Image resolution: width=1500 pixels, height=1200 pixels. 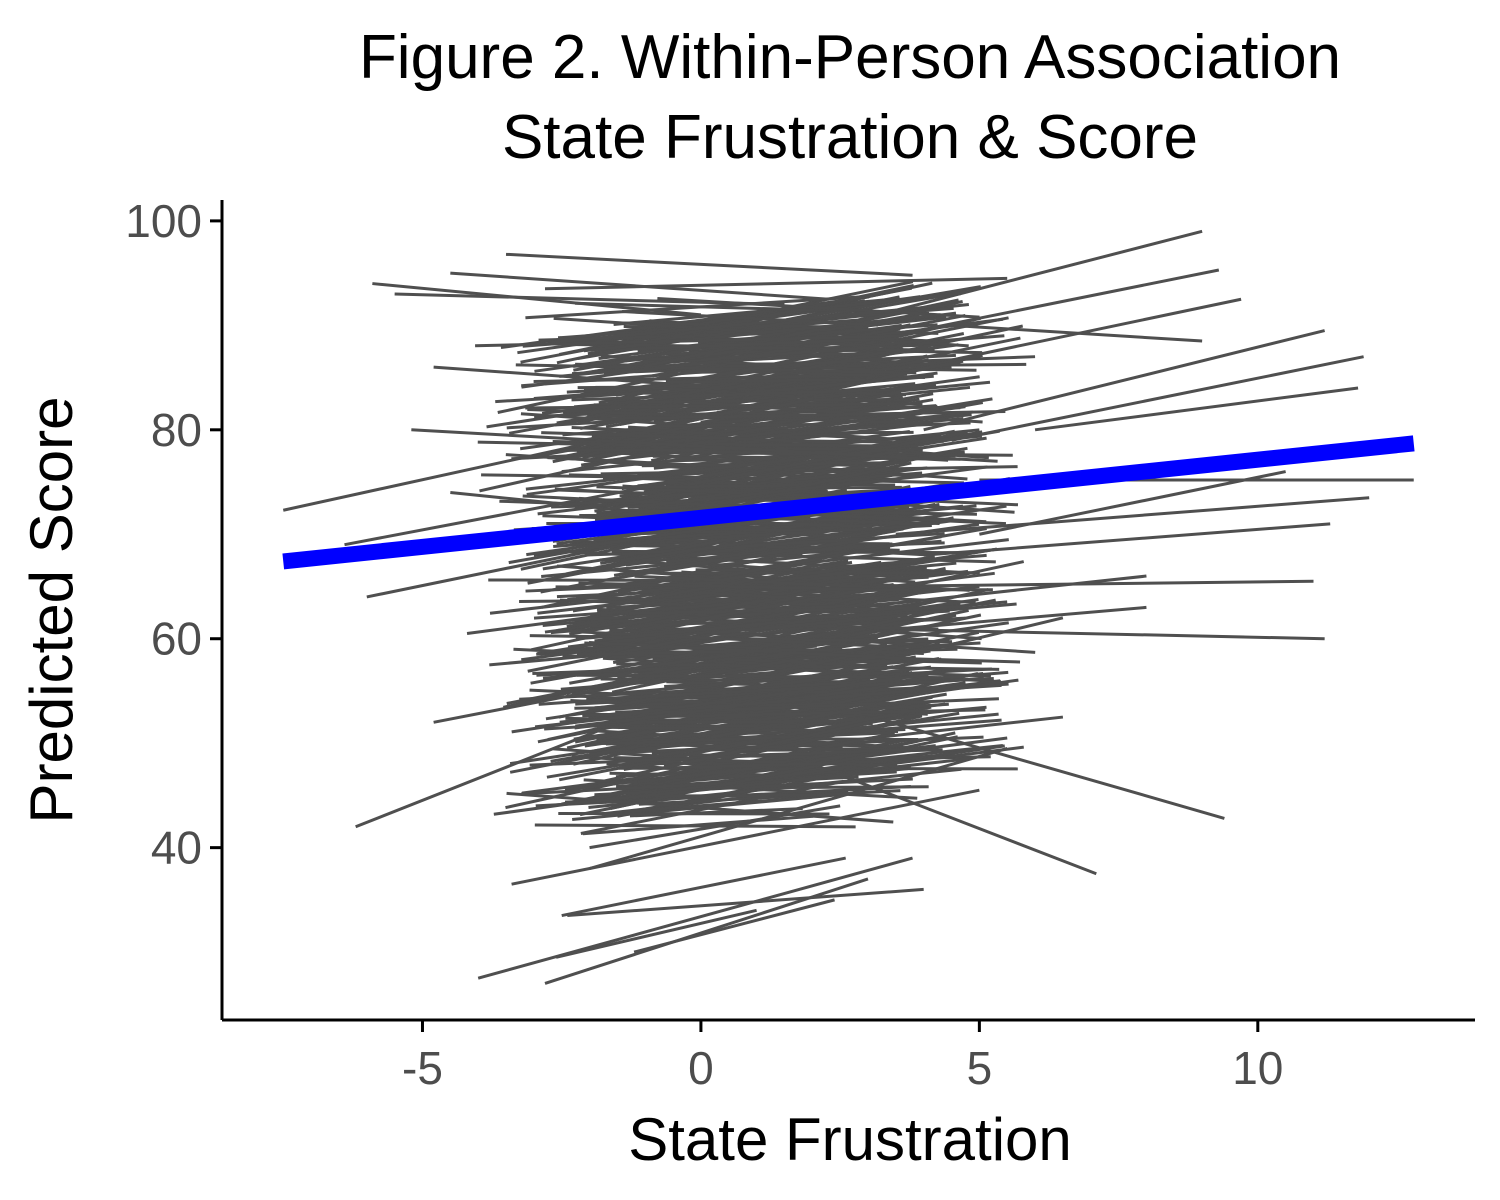 I want to click on x-tick-label-0: -5, so click(x=422, y=1068).